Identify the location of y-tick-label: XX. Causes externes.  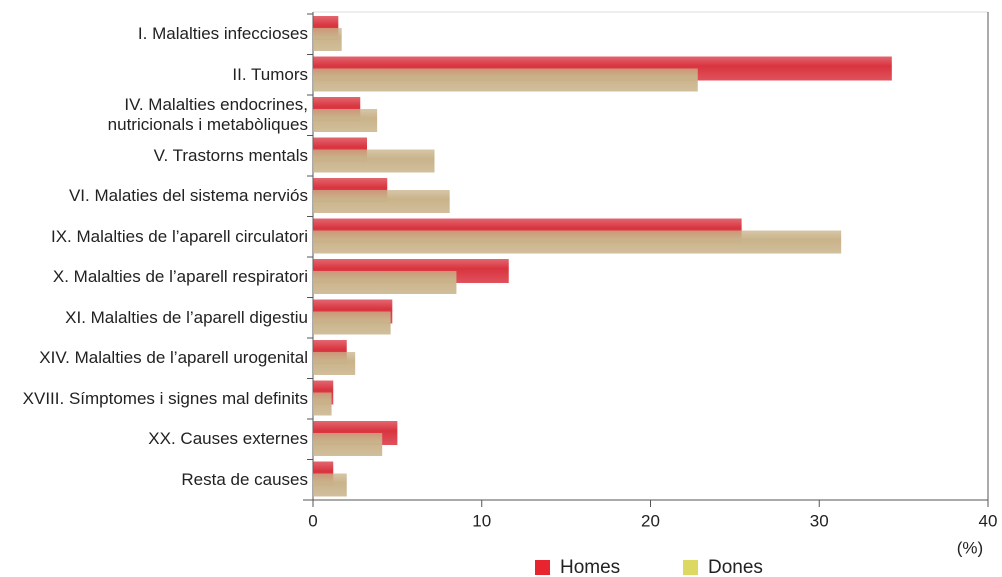
(228, 439).